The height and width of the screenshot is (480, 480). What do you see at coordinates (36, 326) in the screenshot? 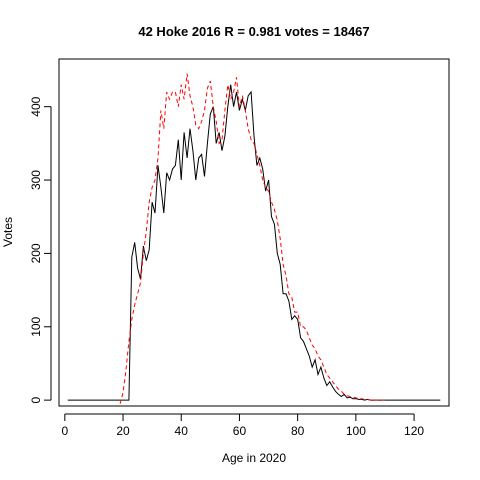
I see `y-tick-label: 100` at bounding box center [36, 326].